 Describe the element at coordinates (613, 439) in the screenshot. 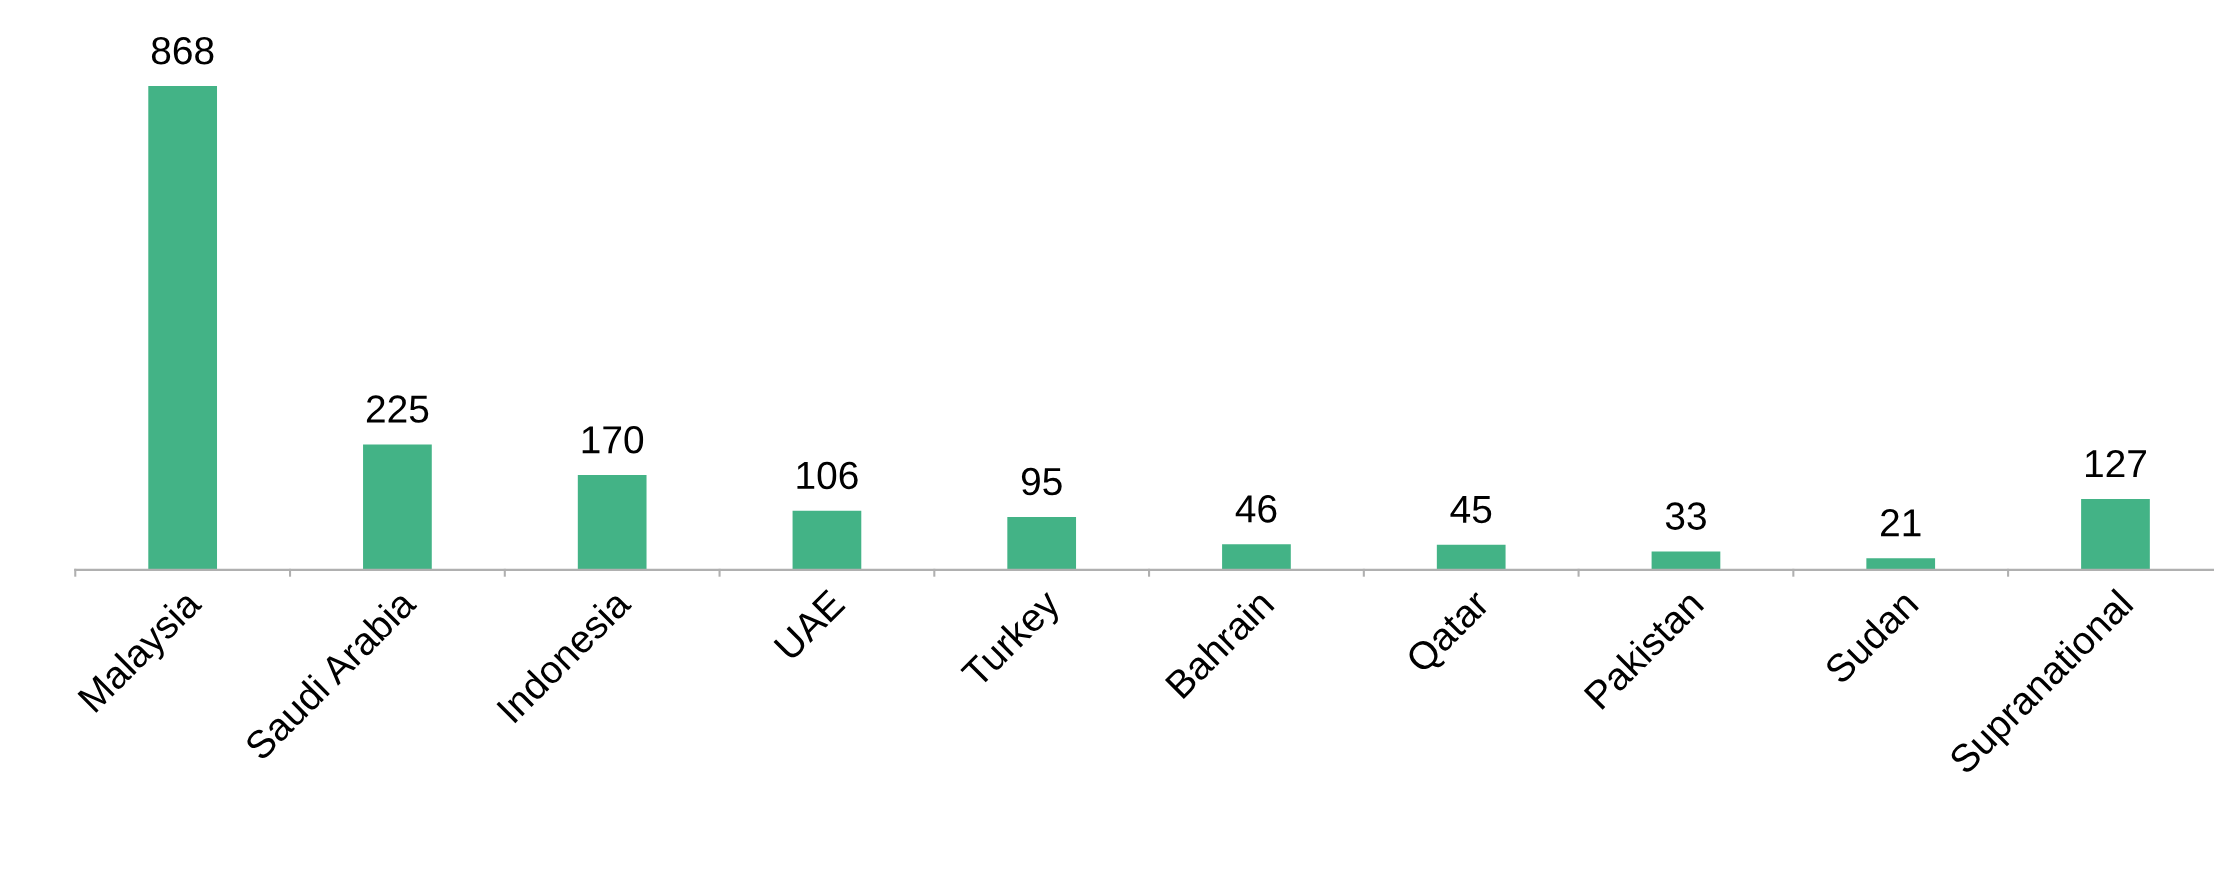

I see `data-label: 170` at that location.